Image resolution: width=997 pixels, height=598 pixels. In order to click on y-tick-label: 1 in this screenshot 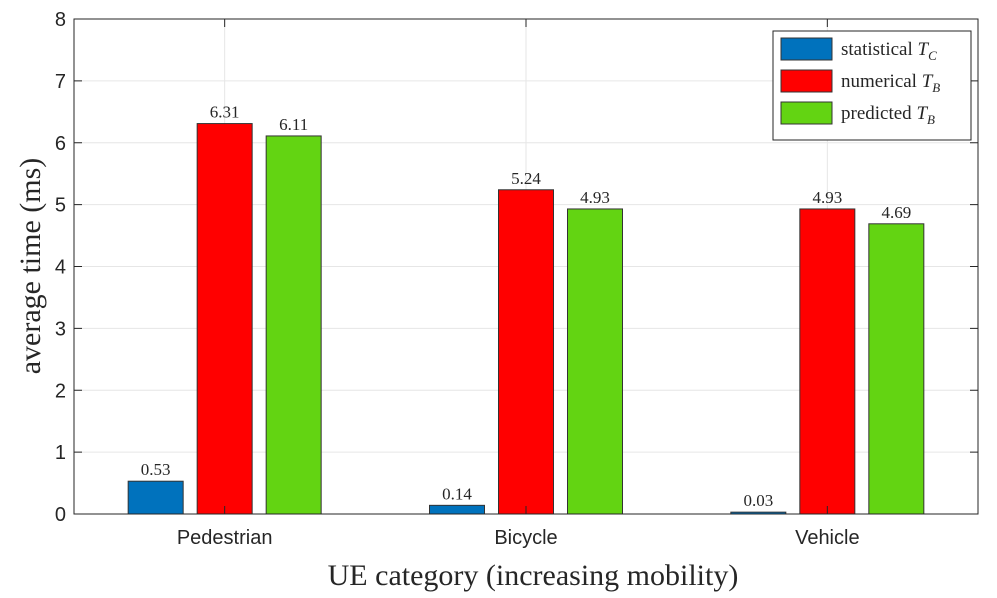, I will do `click(60, 453)`.